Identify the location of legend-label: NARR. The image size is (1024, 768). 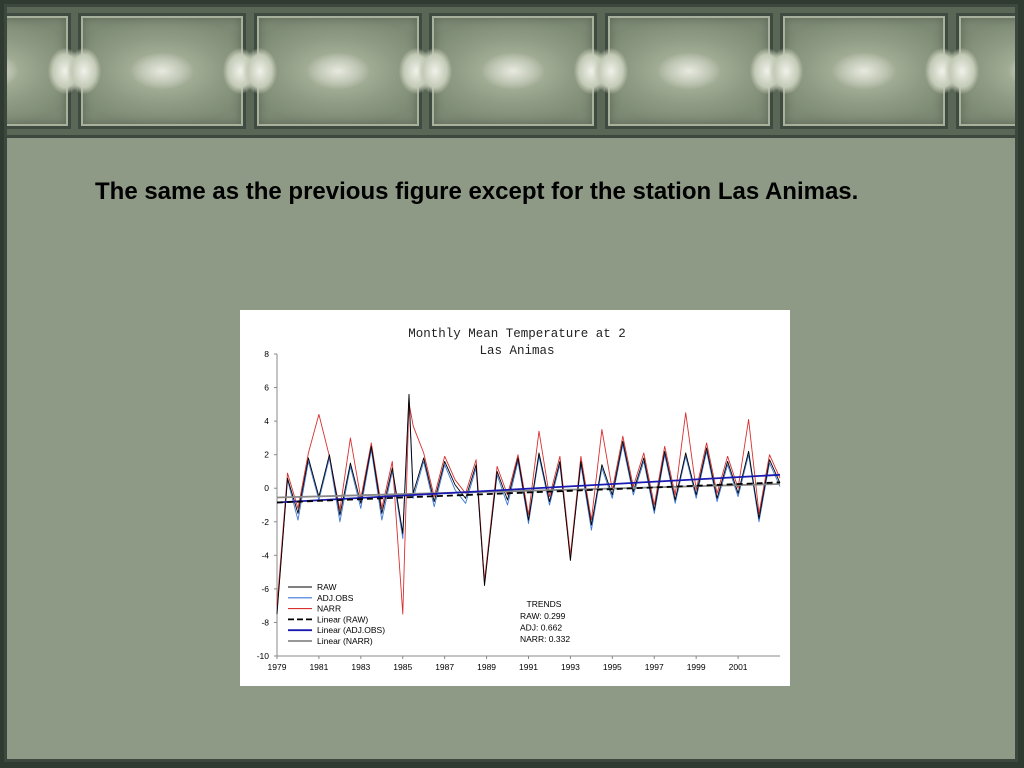
(329, 609).